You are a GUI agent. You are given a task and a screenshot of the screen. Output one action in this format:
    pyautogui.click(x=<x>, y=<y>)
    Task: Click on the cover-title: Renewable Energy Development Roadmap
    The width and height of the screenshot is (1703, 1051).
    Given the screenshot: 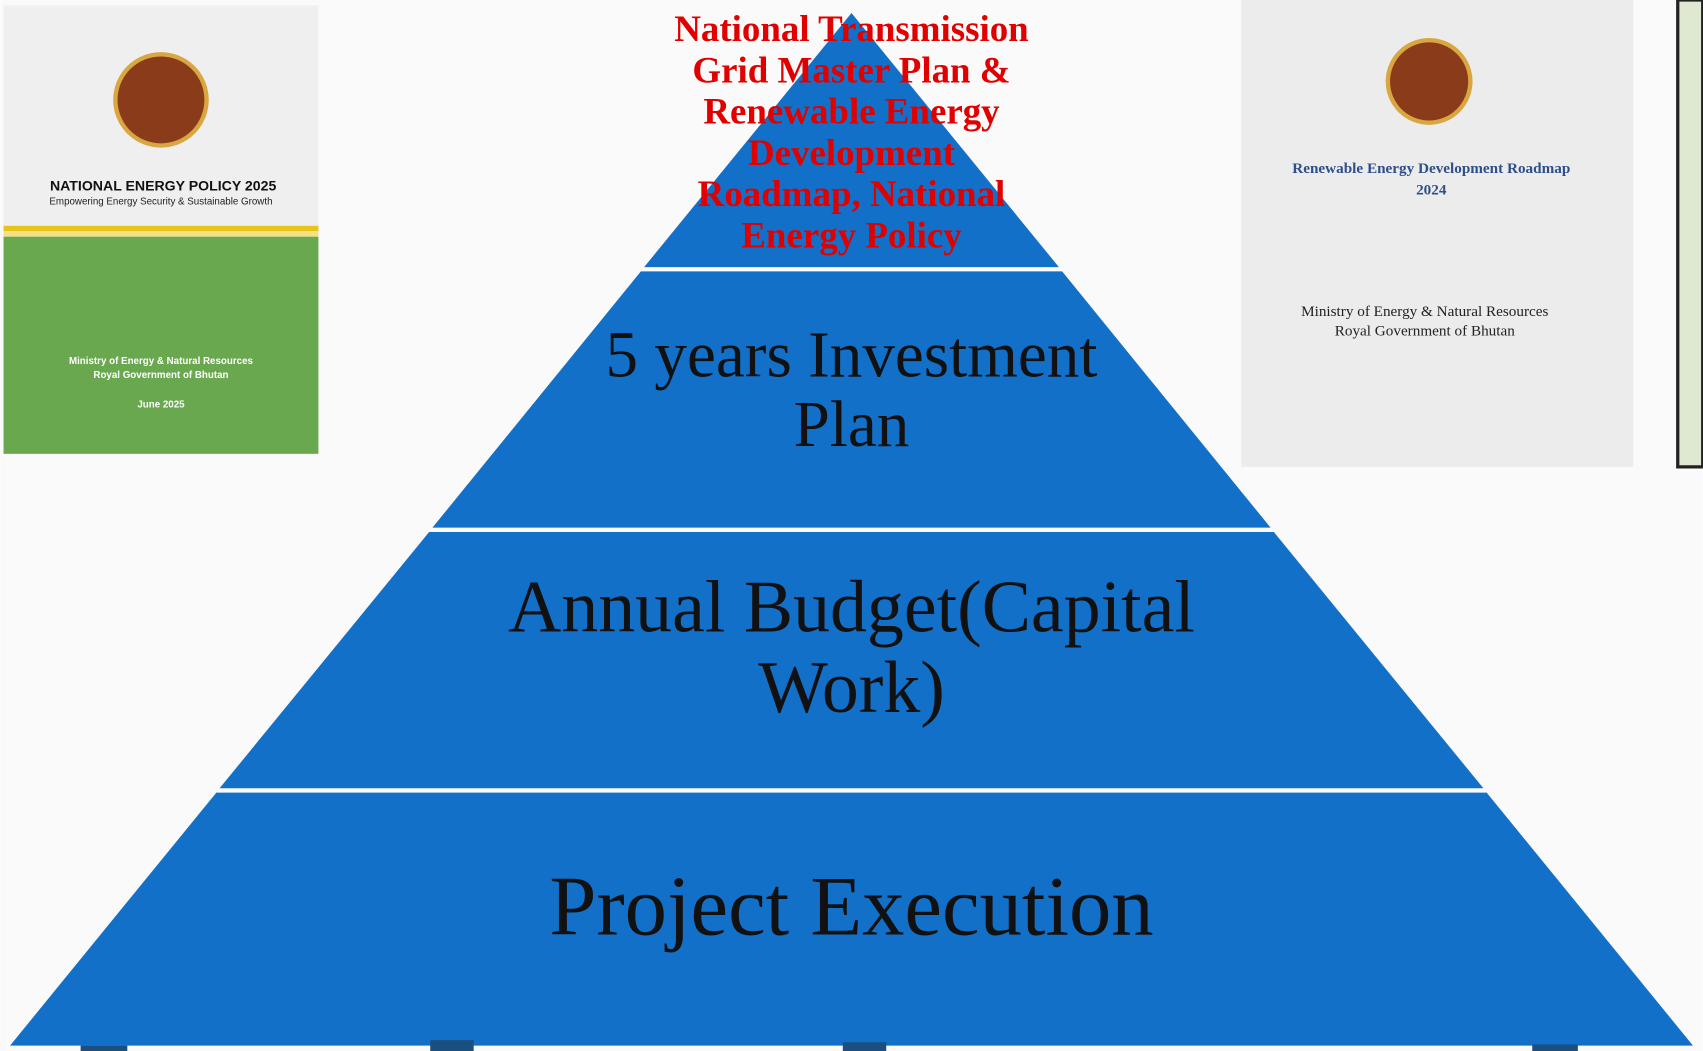 What is the action you would take?
    pyautogui.click(x=1431, y=168)
    